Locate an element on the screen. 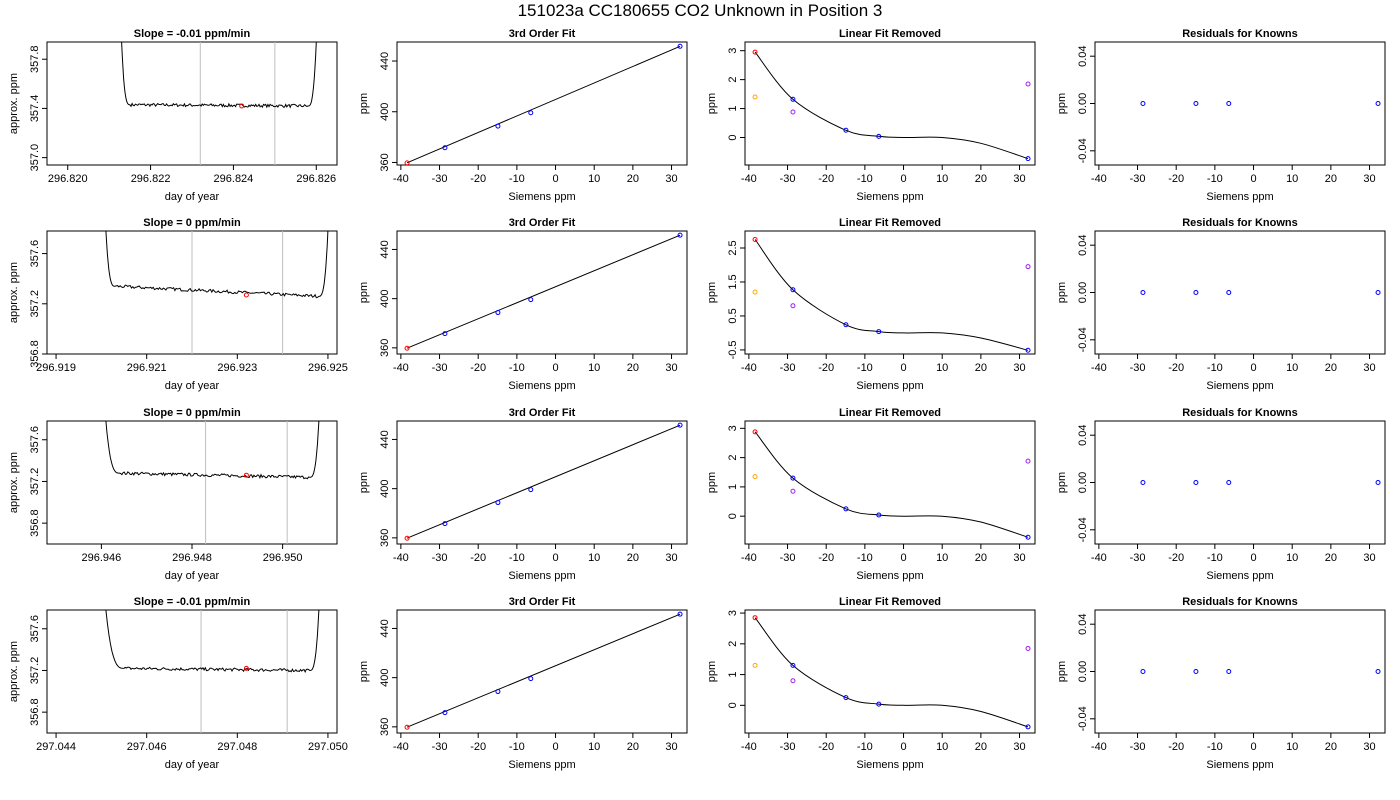 The height and width of the screenshot is (800, 1400). y-tick-label: 356.8 is located at coordinates (35, 354).